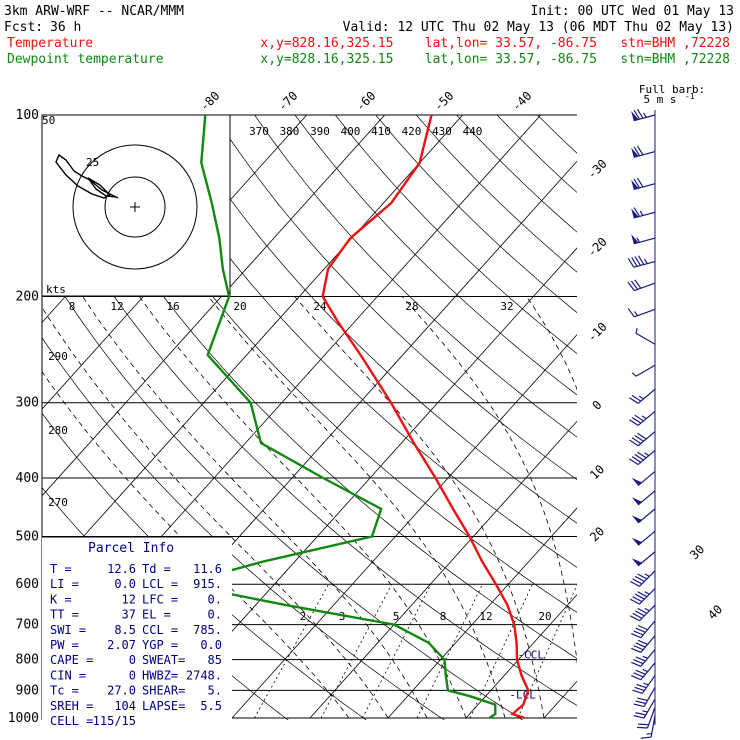  I want to click on theta-label: 430, so click(442, 131).